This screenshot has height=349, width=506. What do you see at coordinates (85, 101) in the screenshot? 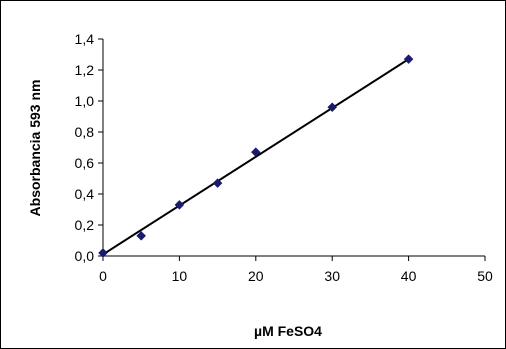
I see `y-tick-label: 1,0` at bounding box center [85, 101].